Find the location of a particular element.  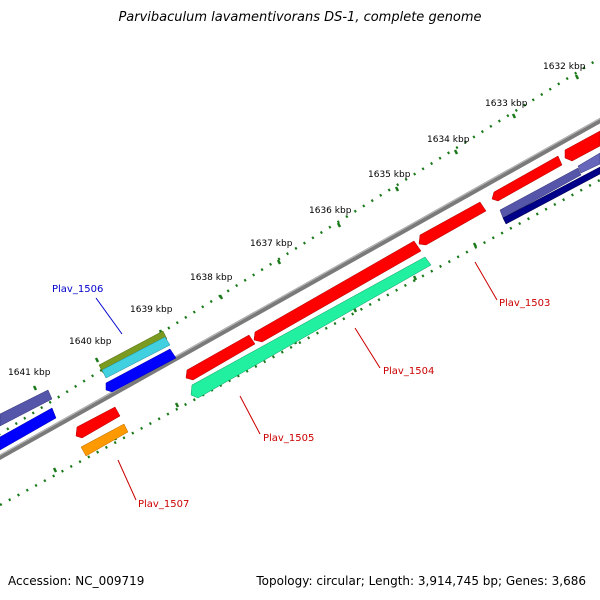

callout-plav-1503: Plav_1503 is located at coordinates (524, 303).